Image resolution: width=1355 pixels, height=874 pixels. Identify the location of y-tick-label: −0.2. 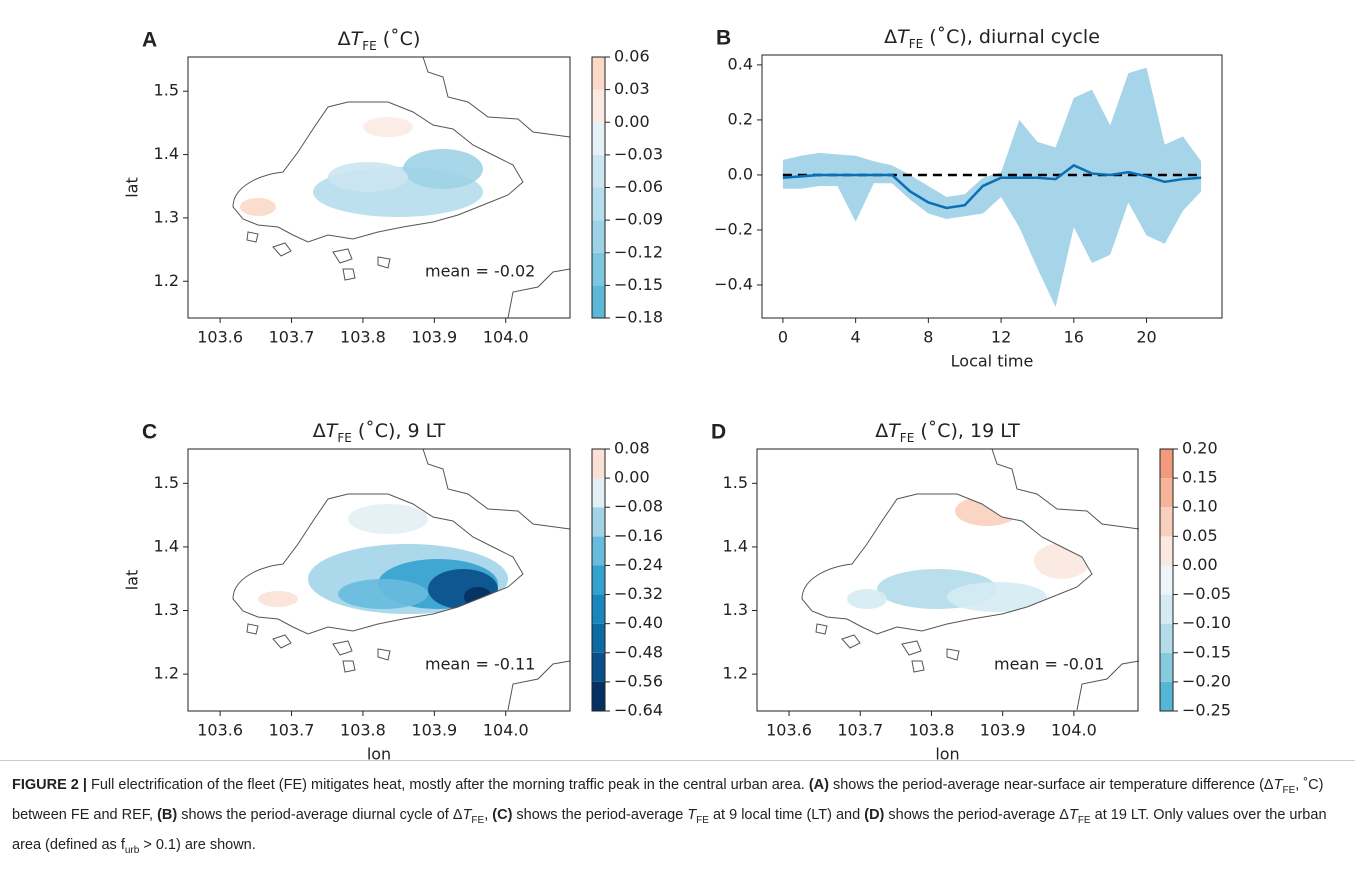
(733, 228).